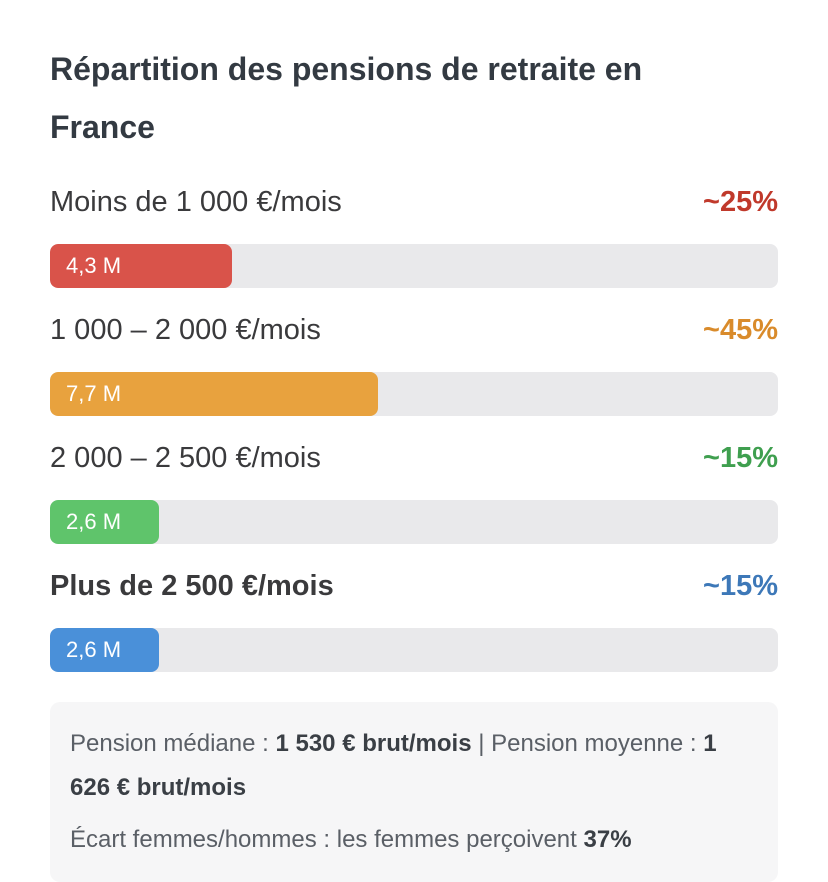 Image resolution: width=828 pixels, height=882 pixels. Describe the element at coordinates (94, 265) in the screenshot. I see `bar-value-label: 4,3 M` at that location.